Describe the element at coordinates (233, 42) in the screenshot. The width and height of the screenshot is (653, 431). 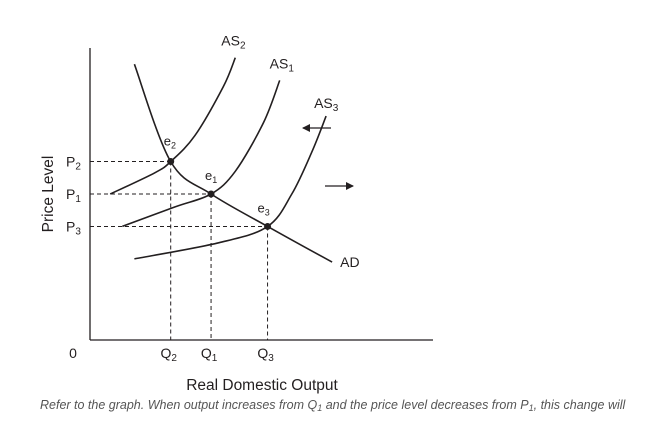
I see `curve-label-as2: AS2` at that location.